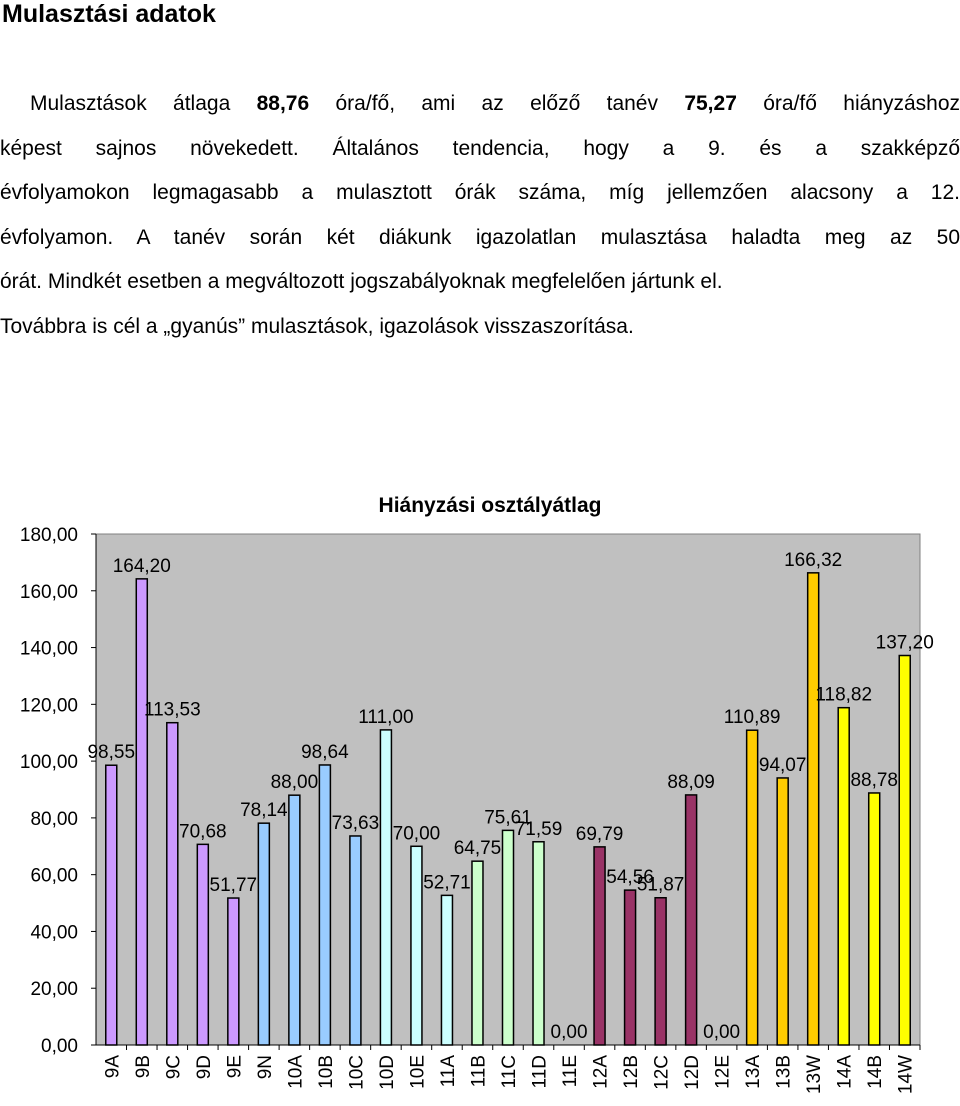  I want to click on data-label-9C: 113,53, so click(172, 710).